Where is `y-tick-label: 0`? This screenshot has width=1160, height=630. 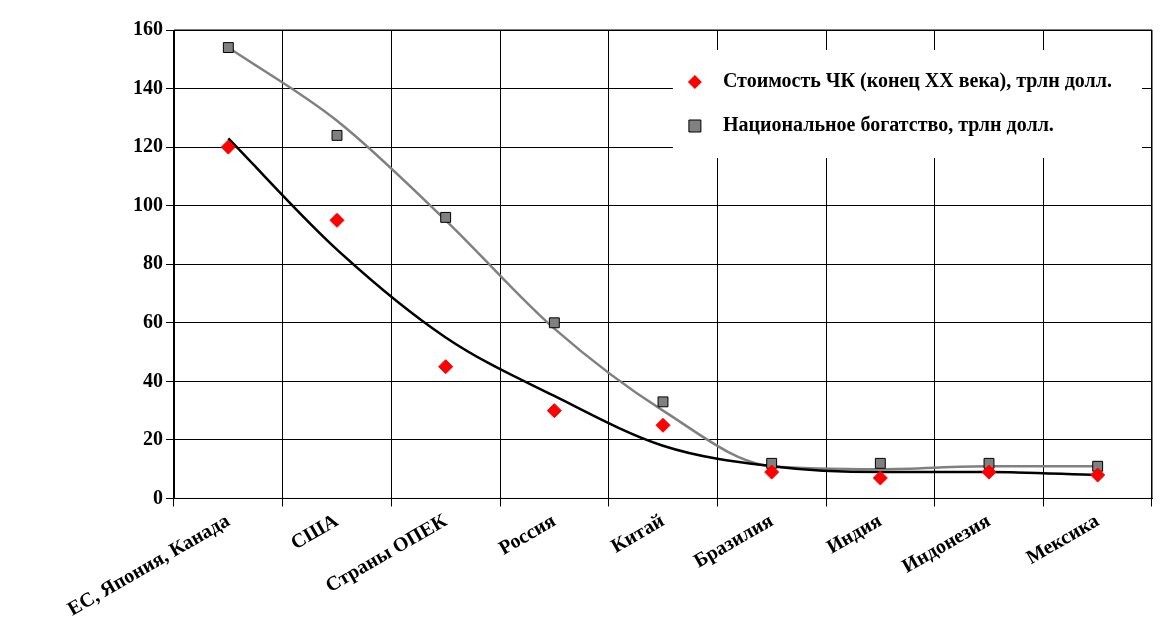
y-tick-label: 0 is located at coordinates (158, 496).